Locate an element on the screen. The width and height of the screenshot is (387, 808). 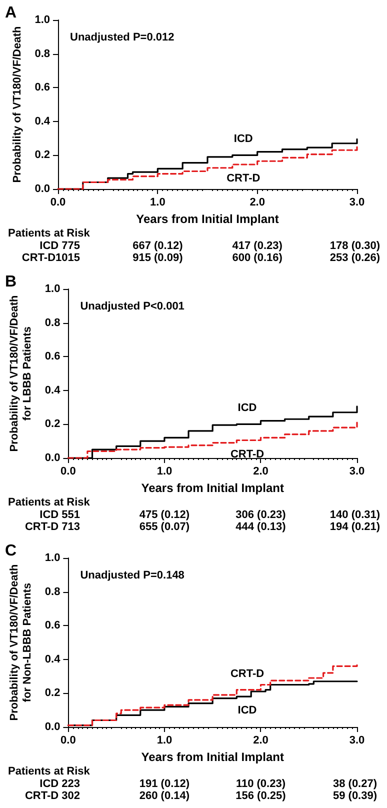
text: 110 (0.23) is located at coordinates (261, 784).